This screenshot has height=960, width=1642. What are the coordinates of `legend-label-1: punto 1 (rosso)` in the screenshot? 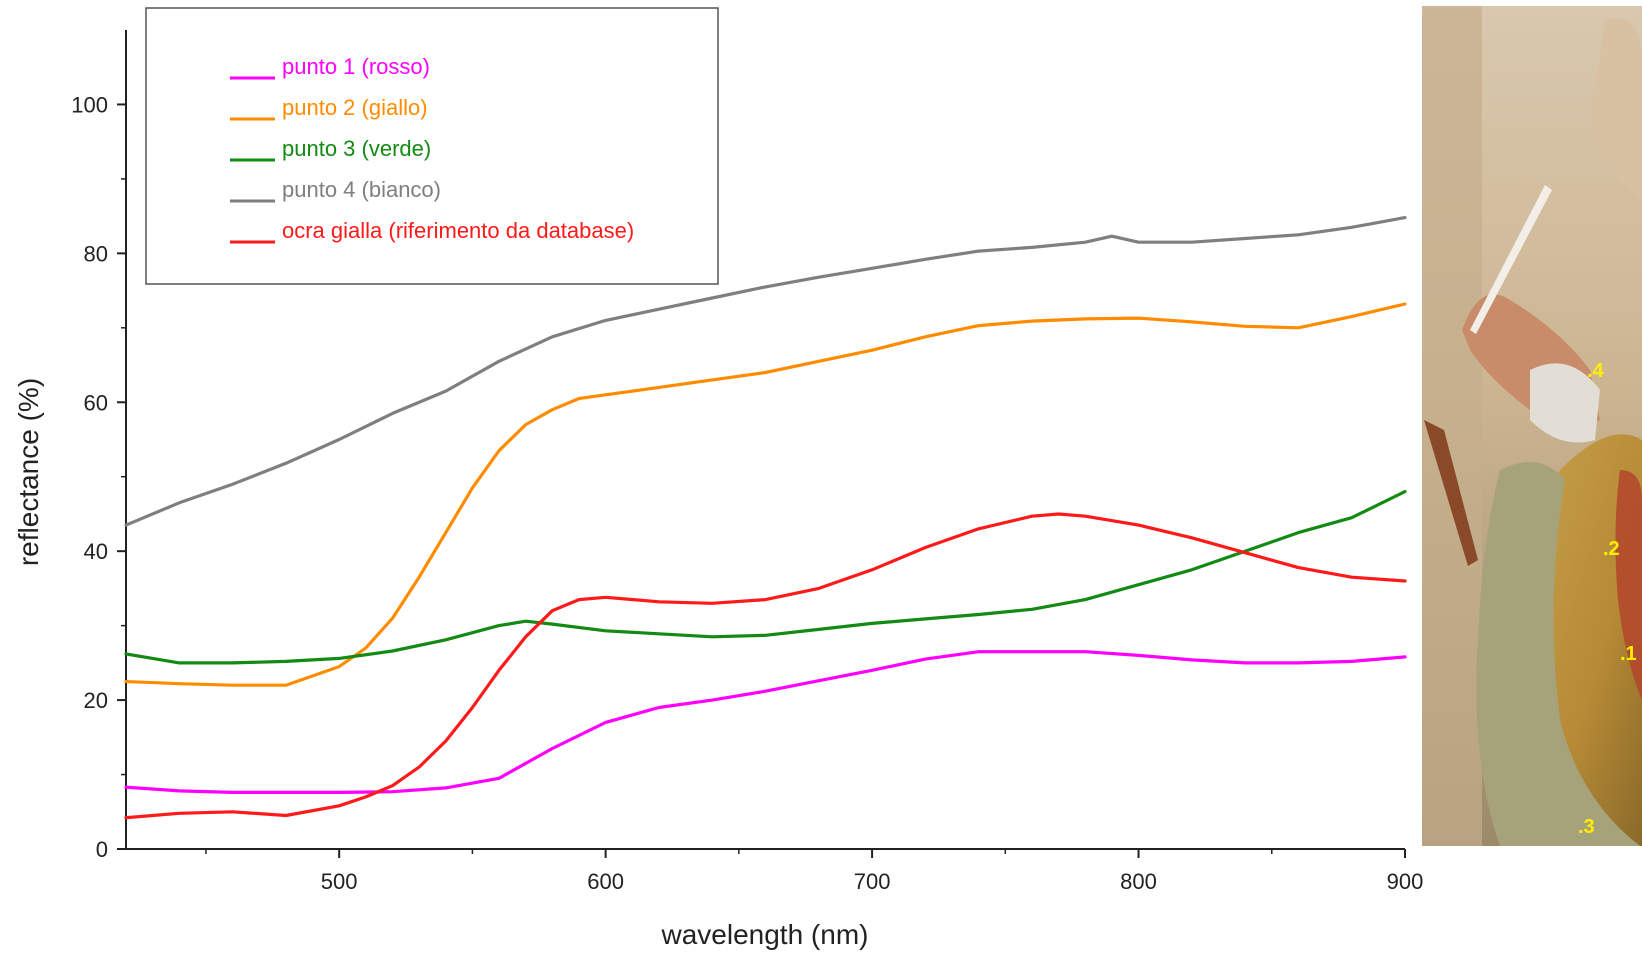 It's located at (356, 66).